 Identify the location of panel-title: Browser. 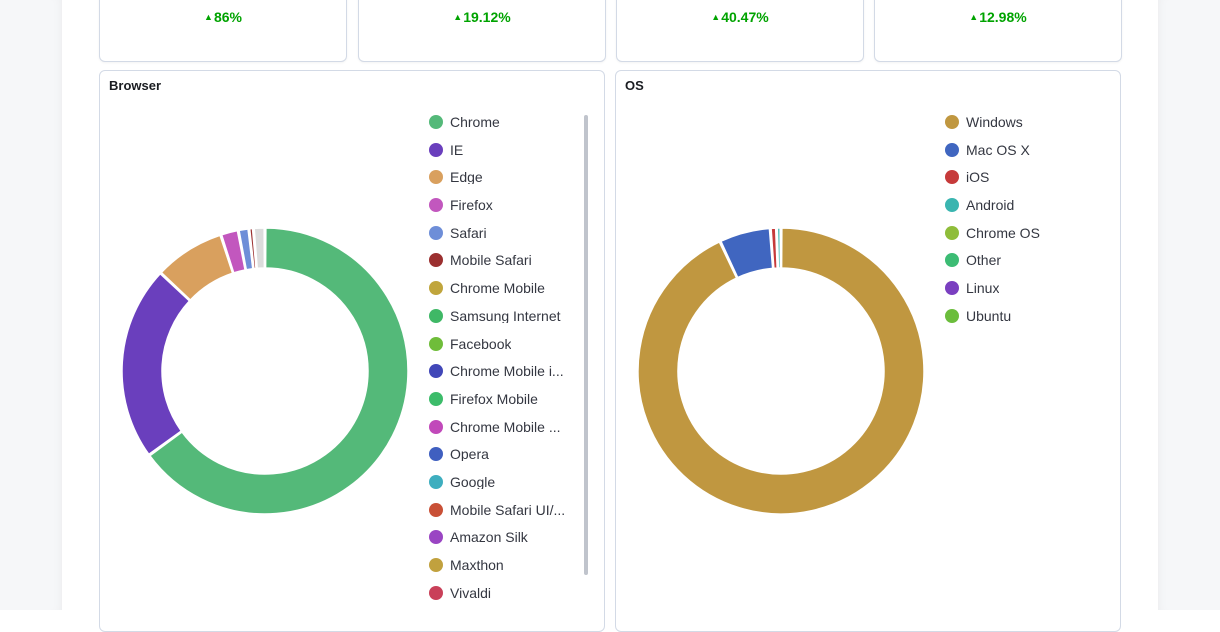
(135, 85).